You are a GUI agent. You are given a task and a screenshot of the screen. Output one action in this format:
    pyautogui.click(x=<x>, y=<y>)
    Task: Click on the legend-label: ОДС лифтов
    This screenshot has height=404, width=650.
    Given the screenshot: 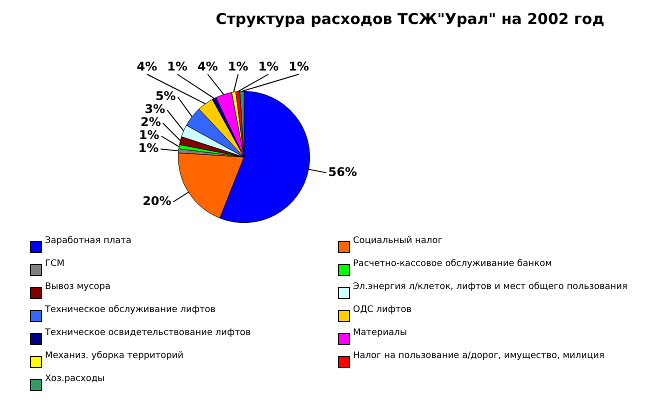 What is the action you would take?
    pyautogui.click(x=382, y=310)
    